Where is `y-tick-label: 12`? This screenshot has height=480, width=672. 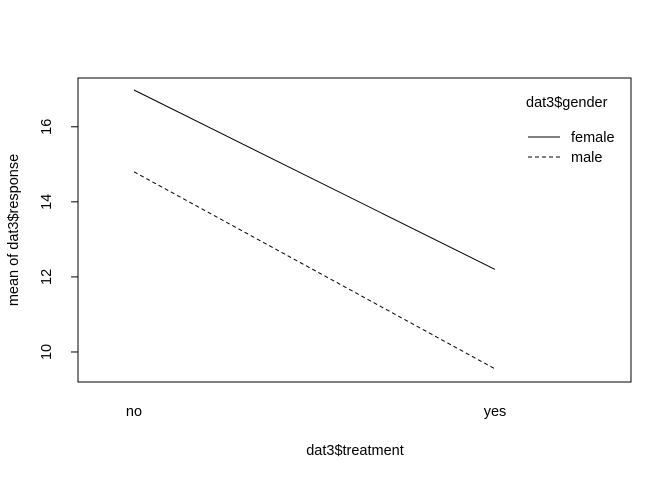
y-tick-label: 12 is located at coordinates (47, 277).